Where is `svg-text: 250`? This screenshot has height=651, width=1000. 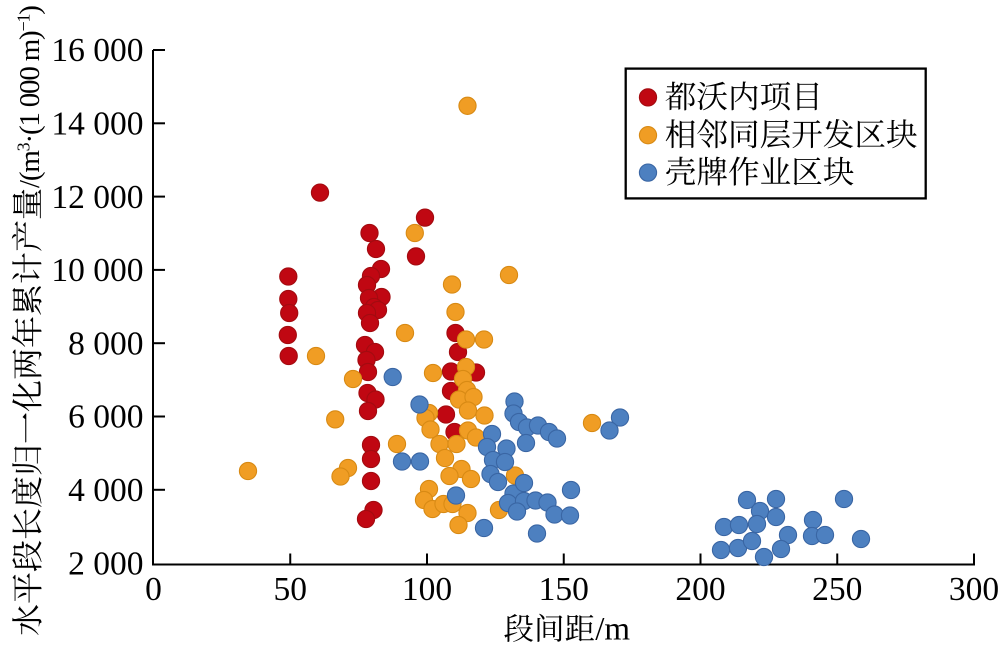 svg-text: 250 is located at coordinates (837, 589).